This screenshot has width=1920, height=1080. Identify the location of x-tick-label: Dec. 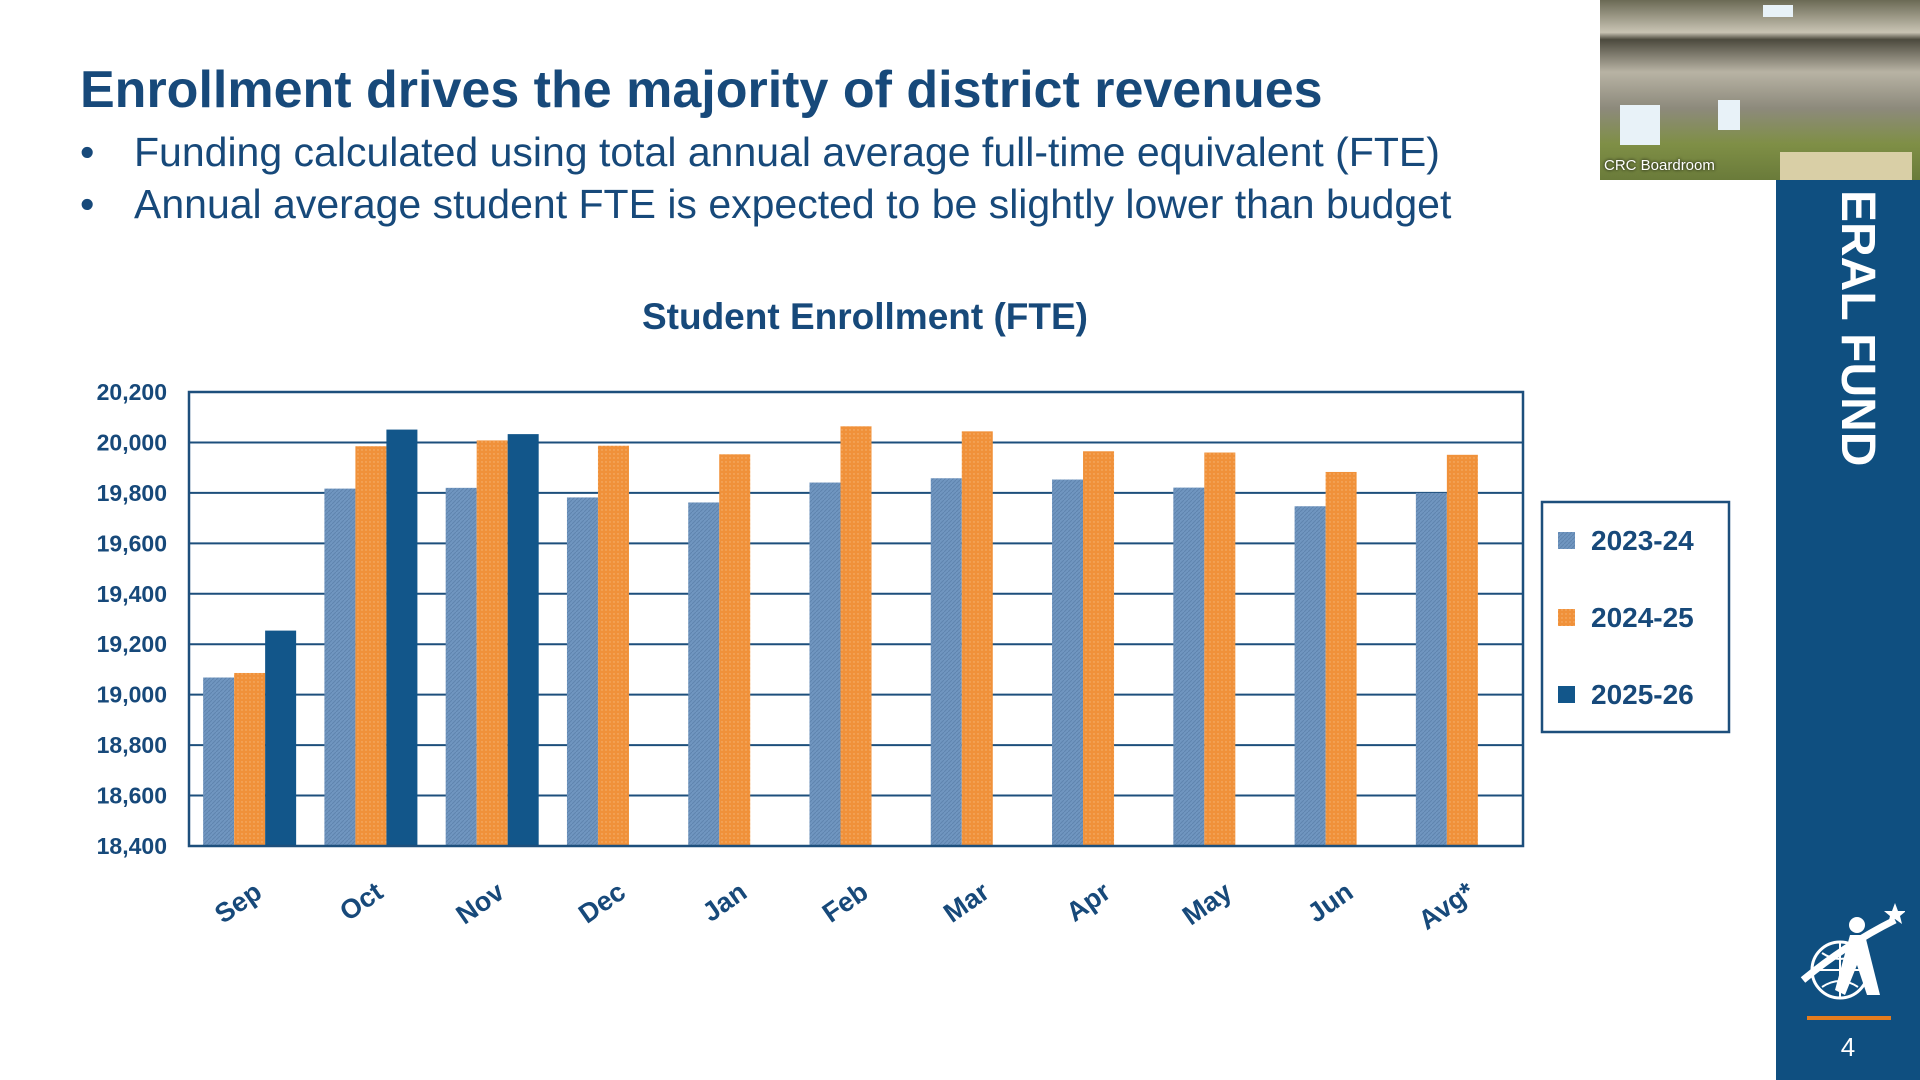
(602, 902).